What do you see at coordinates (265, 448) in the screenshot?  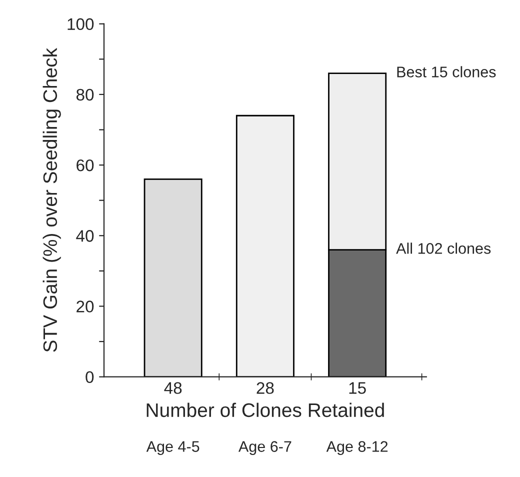 I see `text: Age 6-7` at bounding box center [265, 448].